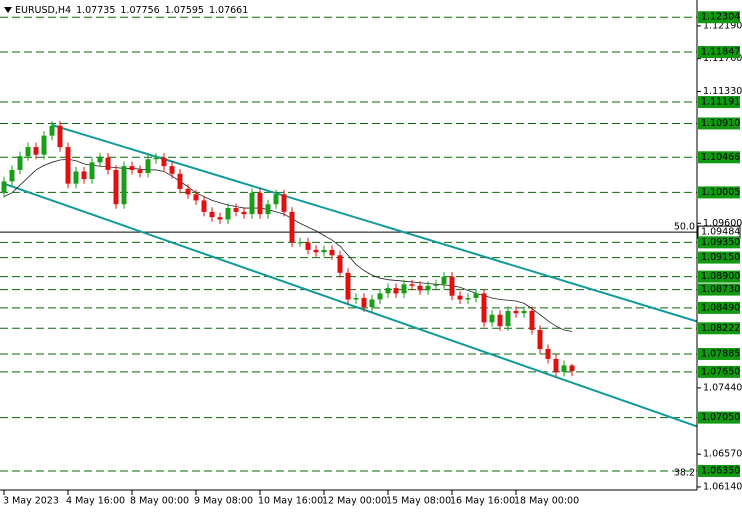  What do you see at coordinates (228, 10) in the screenshot?
I see `ohlc-value: 1.07661` at bounding box center [228, 10].